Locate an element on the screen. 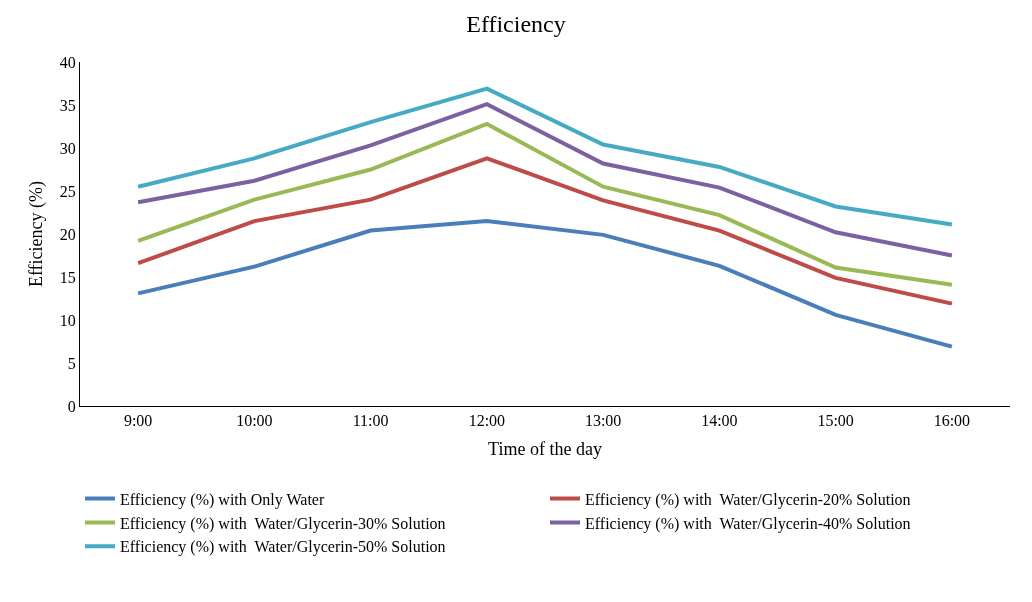 The width and height of the screenshot is (1032, 602). chart-title: Efficiency is located at coordinates (516, 23).